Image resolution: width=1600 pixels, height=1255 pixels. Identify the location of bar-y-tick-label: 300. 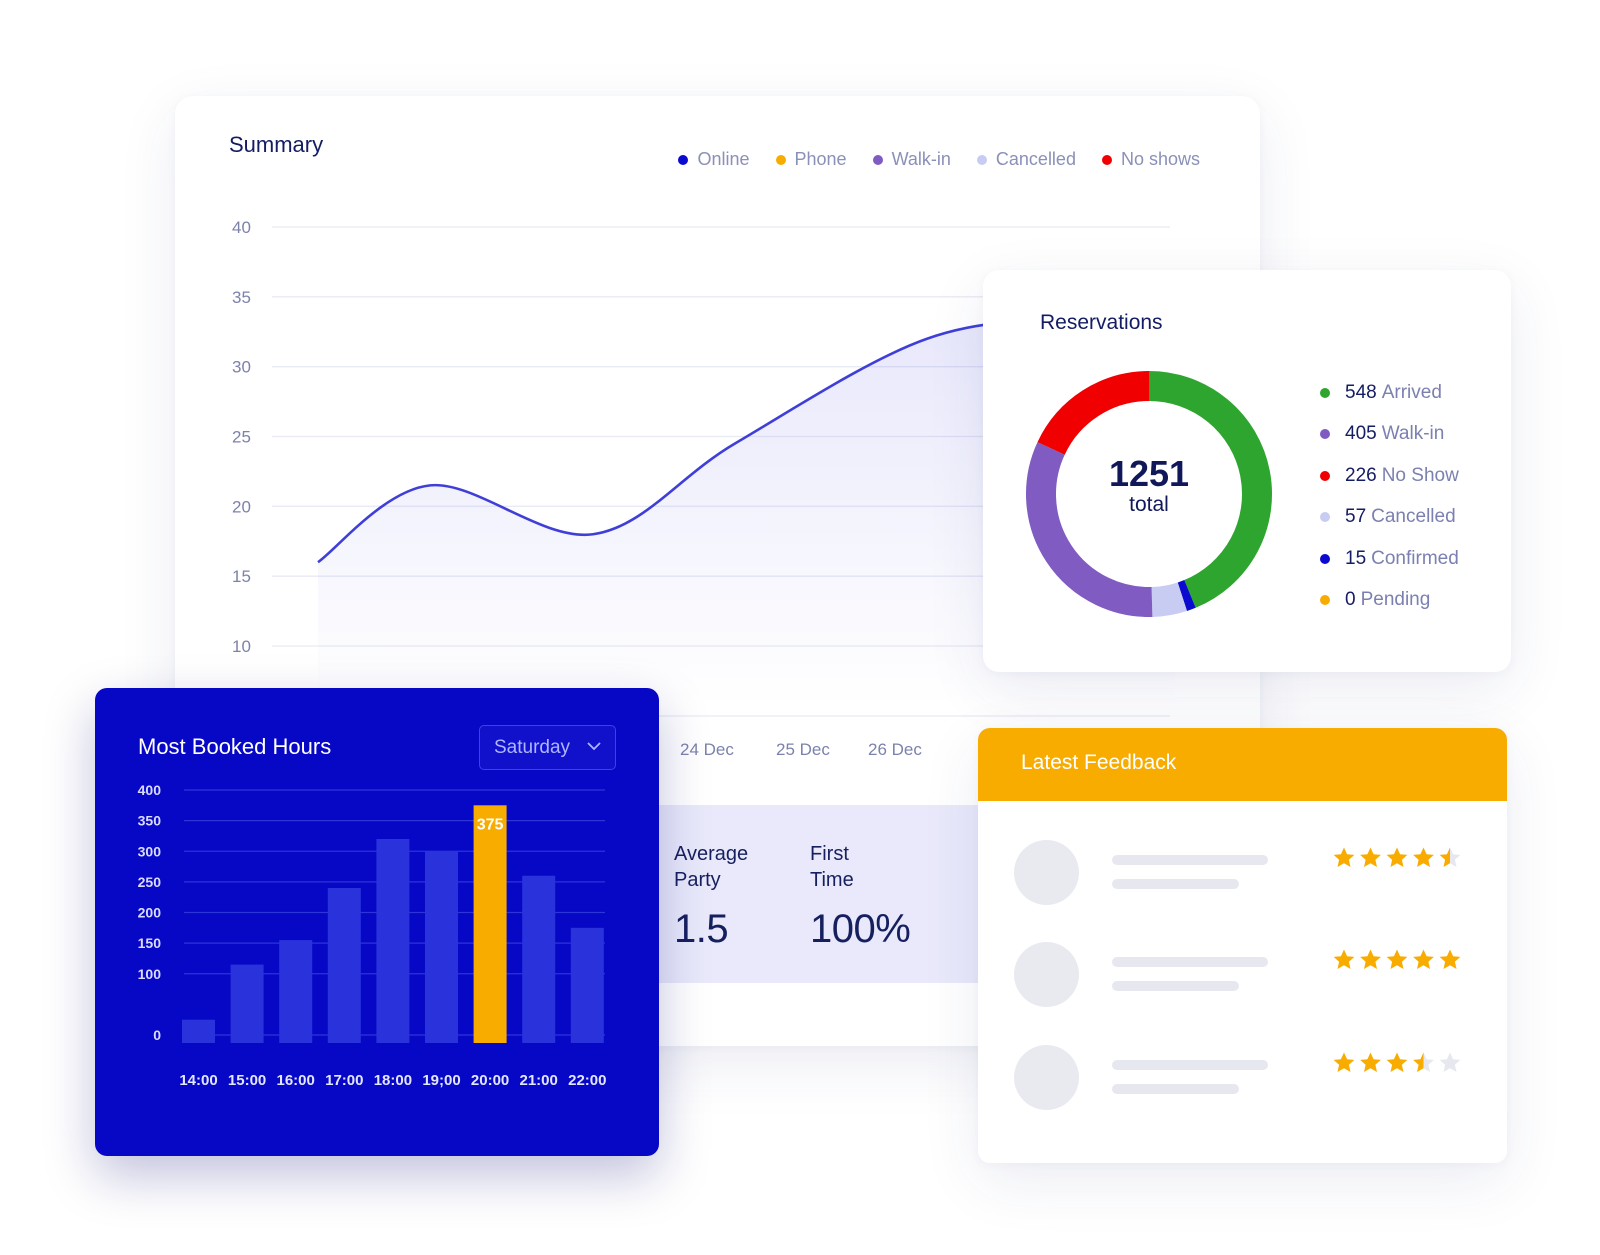
(150, 851).